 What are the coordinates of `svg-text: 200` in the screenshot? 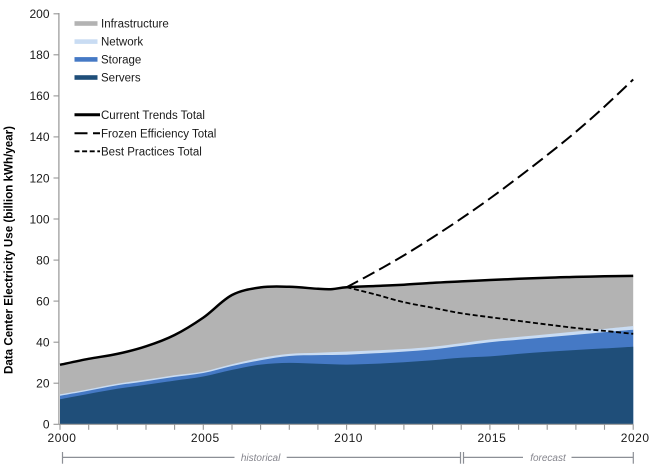 It's located at (39, 14).